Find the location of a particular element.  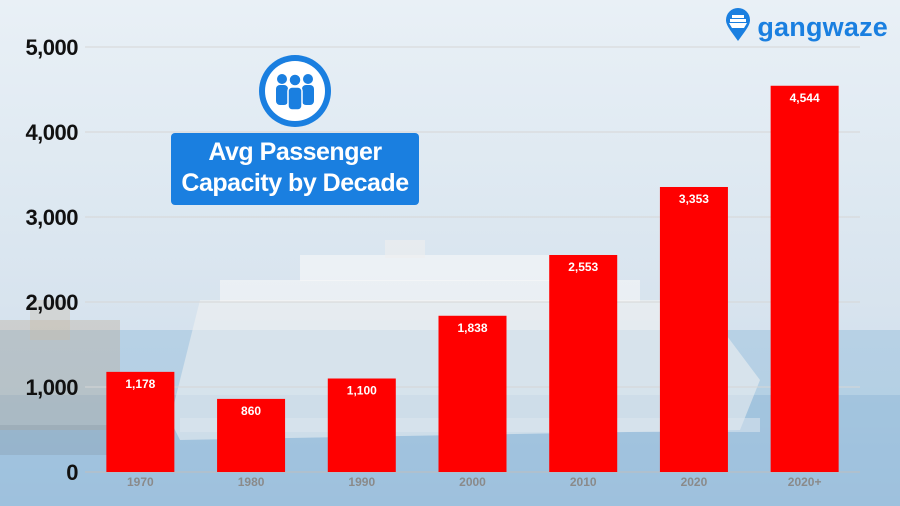

y-tick-label: 4,000 is located at coordinates (51, 132).